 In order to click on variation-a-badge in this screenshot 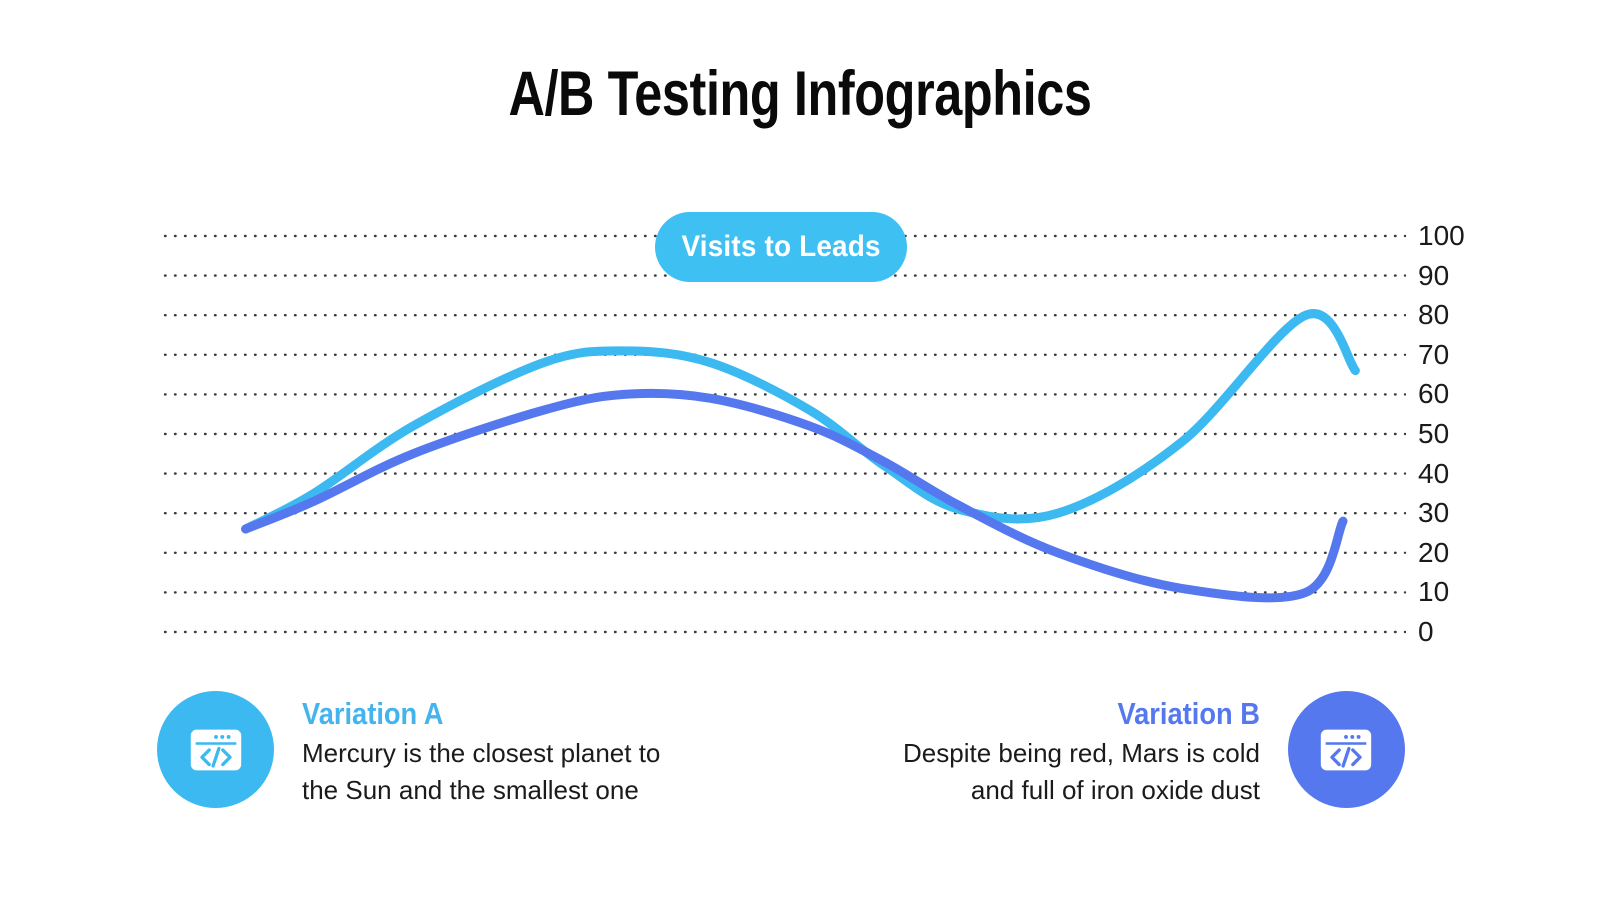, I will do `click(215, 749)`.